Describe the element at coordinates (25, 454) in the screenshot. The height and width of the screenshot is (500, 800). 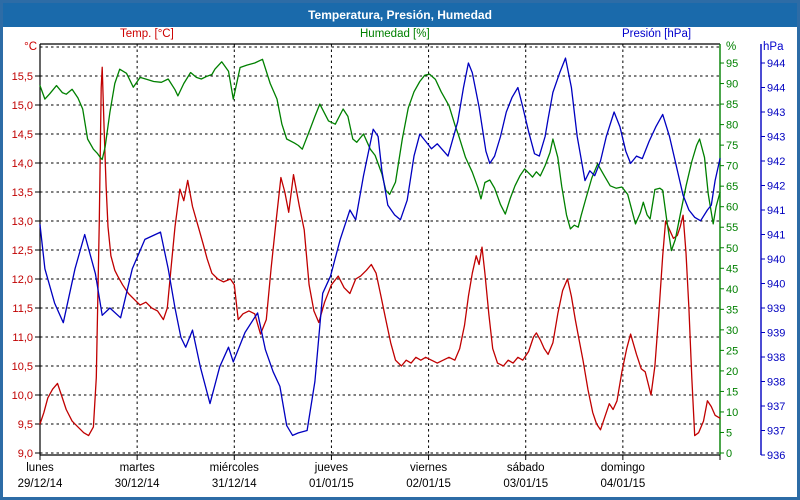
I see `svg-text: 9,0` at that location.